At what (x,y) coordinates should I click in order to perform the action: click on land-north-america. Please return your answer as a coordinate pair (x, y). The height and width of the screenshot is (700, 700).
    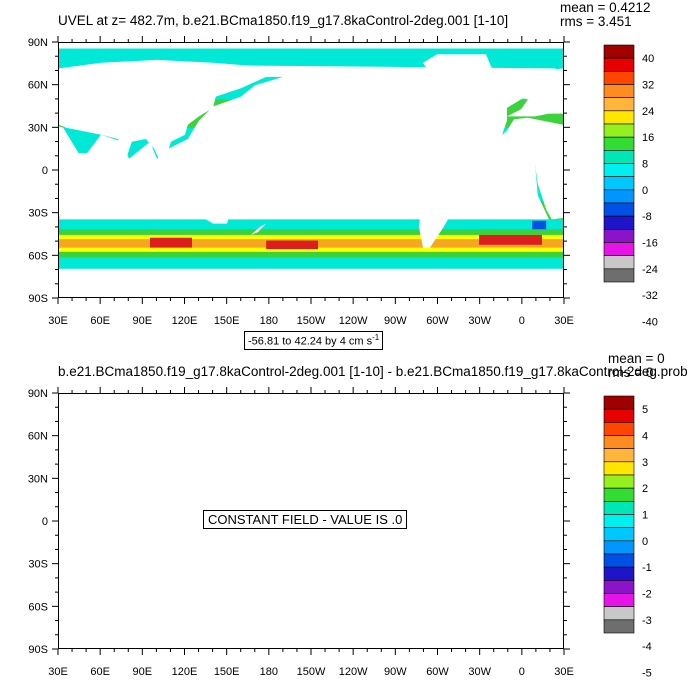
    Looking at the image, I should click on (363, 106).